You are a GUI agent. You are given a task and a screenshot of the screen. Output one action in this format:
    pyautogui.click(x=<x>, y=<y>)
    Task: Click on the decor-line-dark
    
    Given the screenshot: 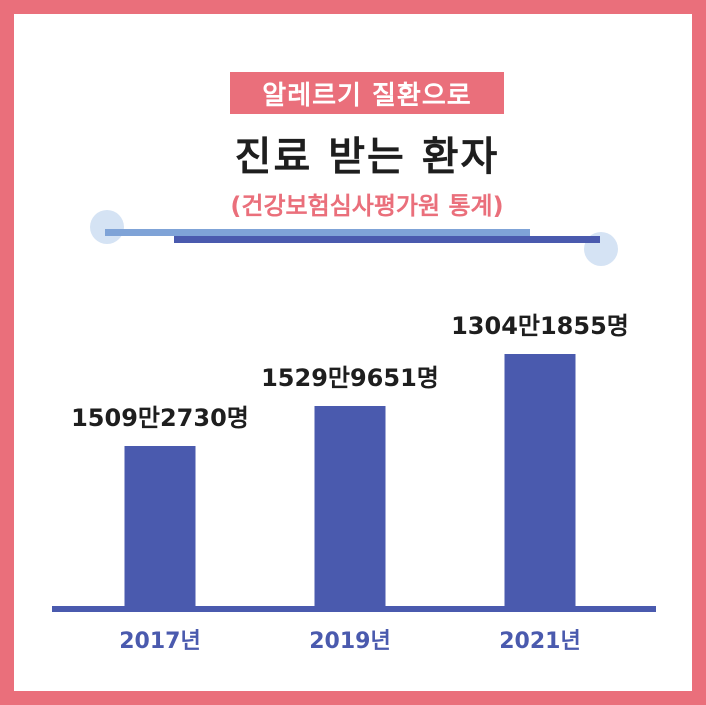 What is the action you would take?
    pyautogui.click(x=387, y=239)
    